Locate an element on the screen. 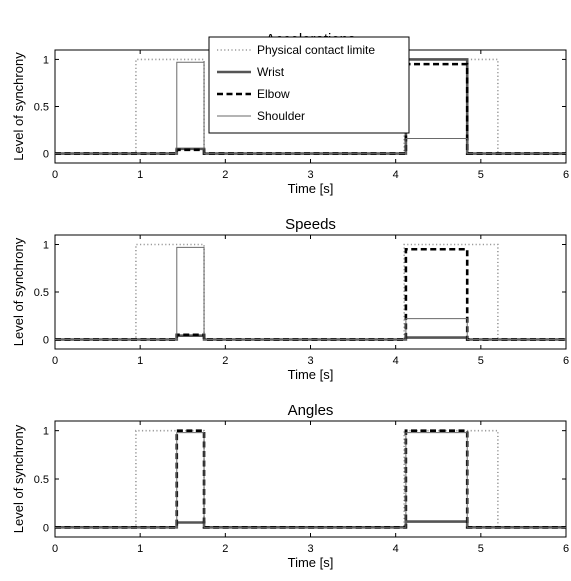 The width and height of the screenshot is (571, 581). legend-box is located at coordinates (309, 85).